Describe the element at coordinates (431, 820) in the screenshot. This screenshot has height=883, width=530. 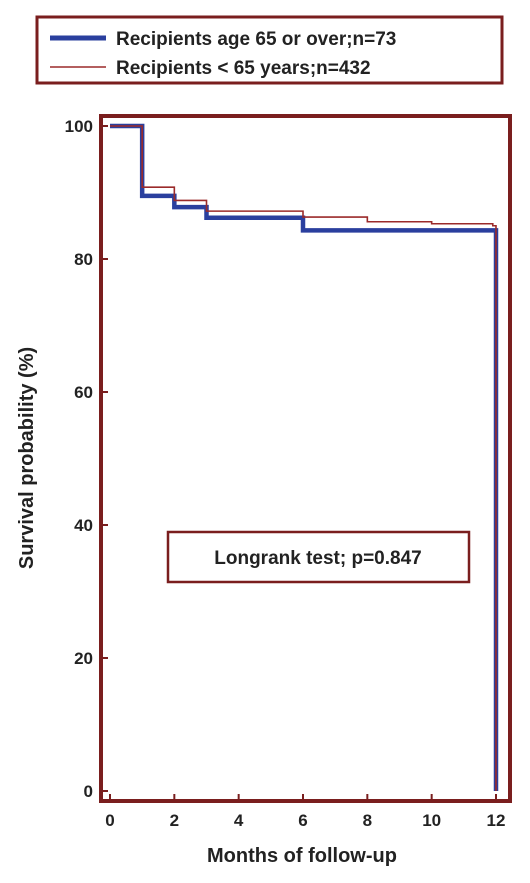
I see `x-tick-label: 10` at that location.